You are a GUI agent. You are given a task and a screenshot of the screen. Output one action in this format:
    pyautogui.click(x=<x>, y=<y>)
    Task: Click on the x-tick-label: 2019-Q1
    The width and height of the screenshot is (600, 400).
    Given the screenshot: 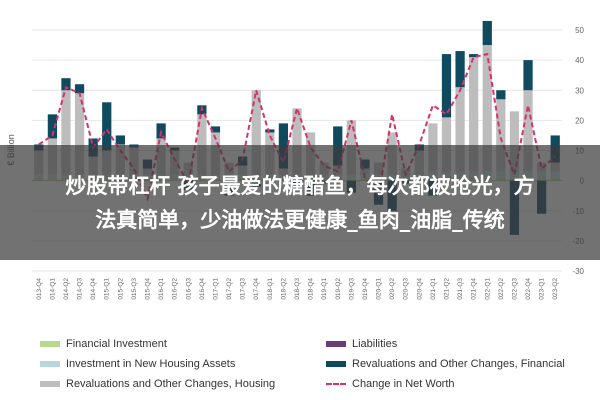 What is the action you would take?
    pyautogui.click(x=324, y=289)
    